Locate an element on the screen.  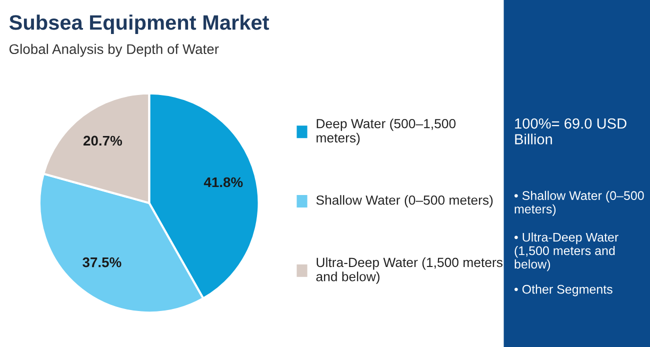
text: • Other Segments is located at coordinates (563, 290).